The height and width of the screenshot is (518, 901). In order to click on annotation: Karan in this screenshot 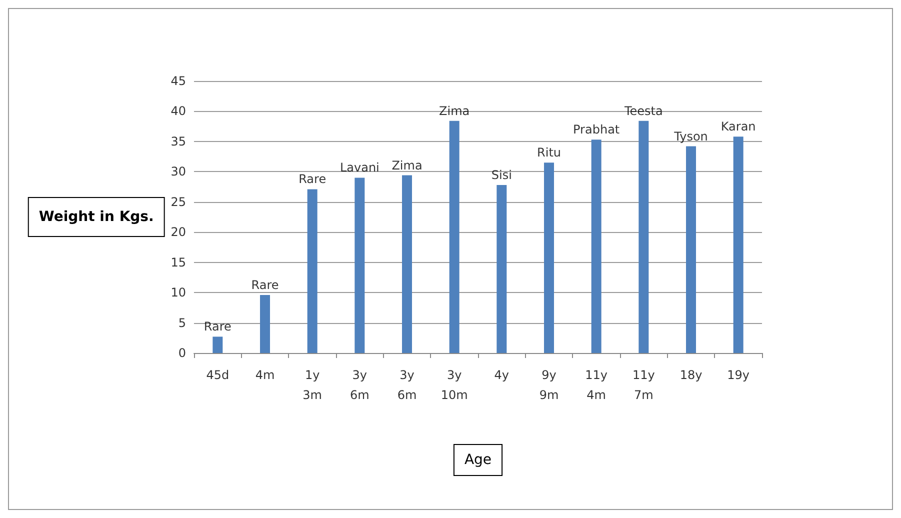, I will do `click(738, 127)`.